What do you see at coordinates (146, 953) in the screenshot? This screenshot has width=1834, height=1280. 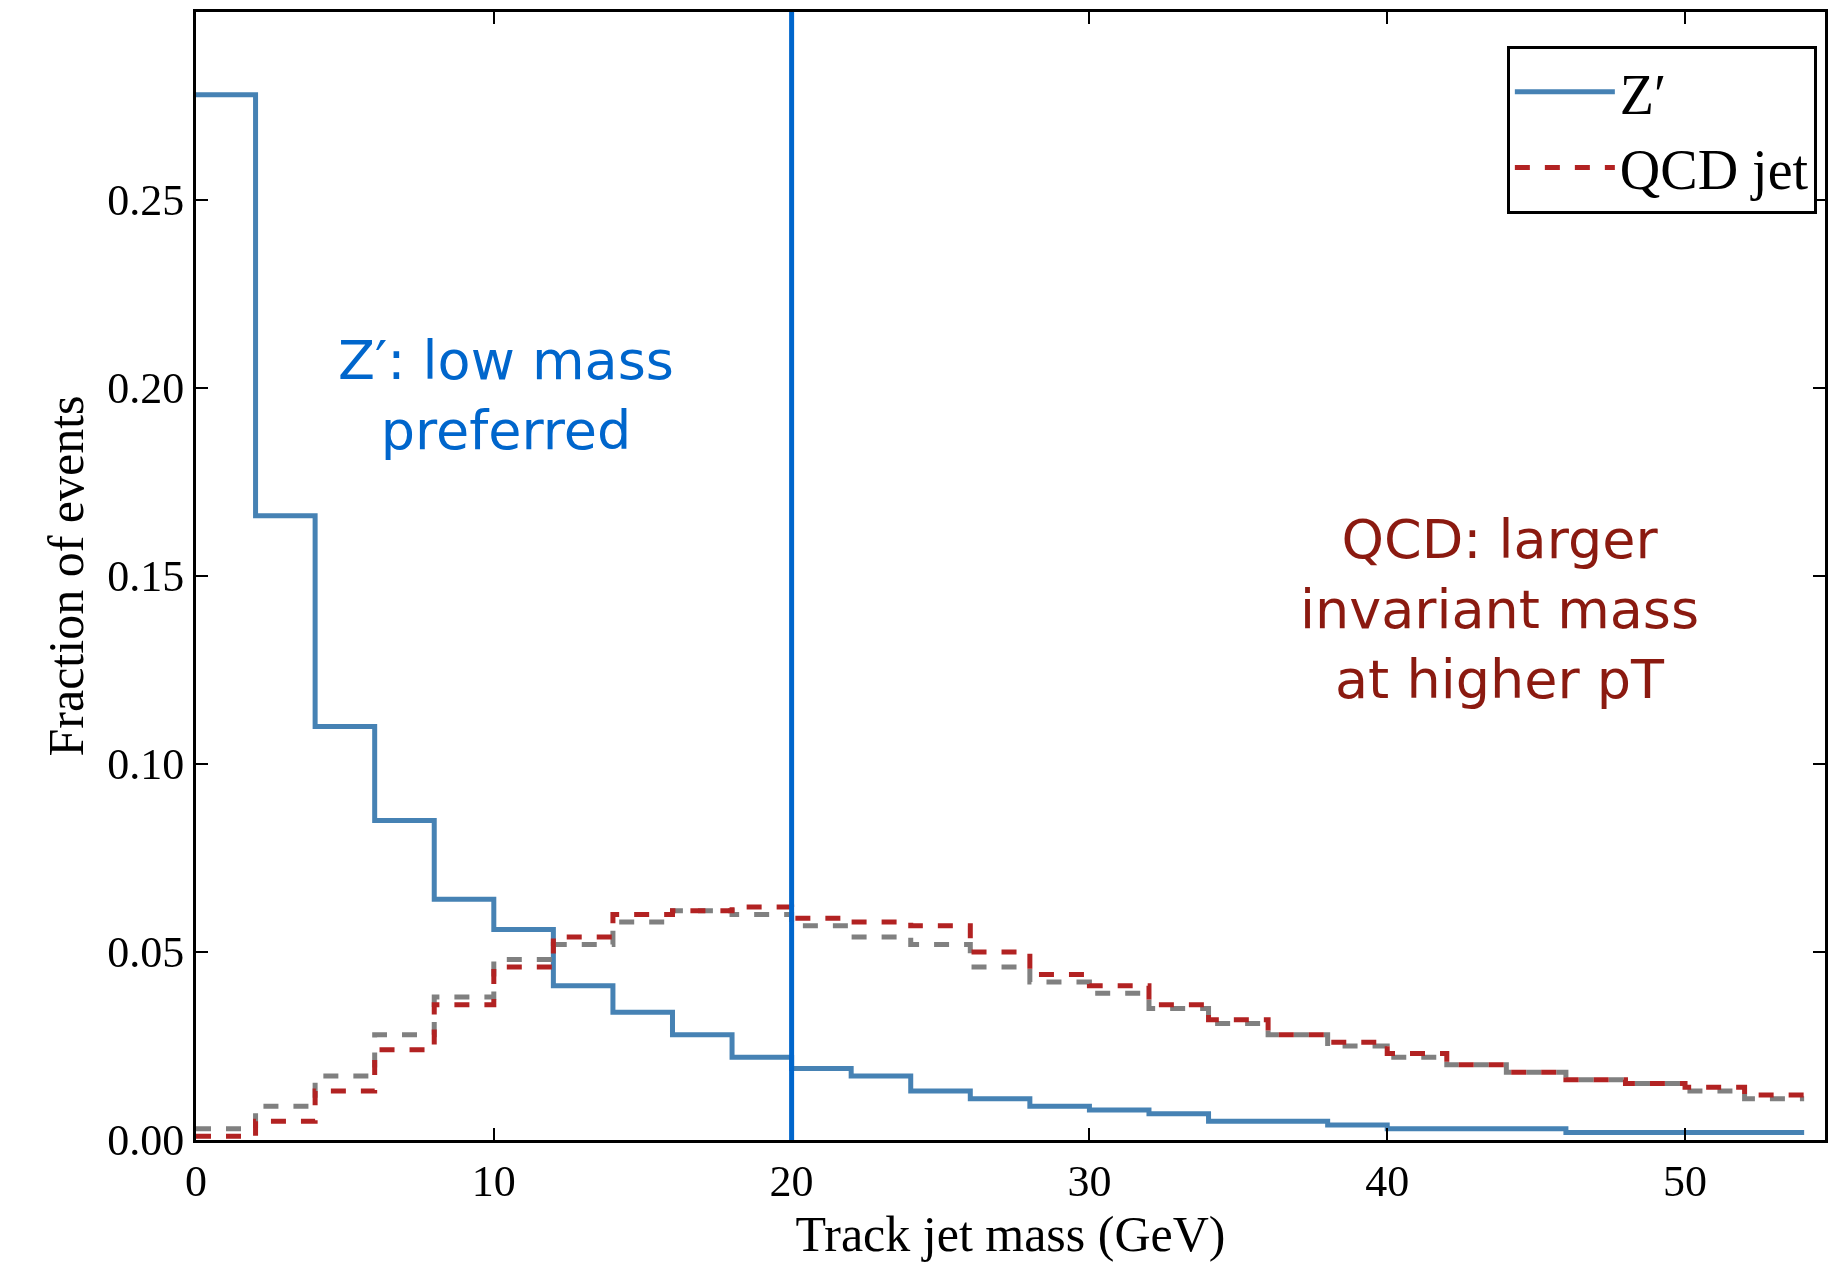 I see `y-tick-label: 0.05` at bounding box center [146, 953].